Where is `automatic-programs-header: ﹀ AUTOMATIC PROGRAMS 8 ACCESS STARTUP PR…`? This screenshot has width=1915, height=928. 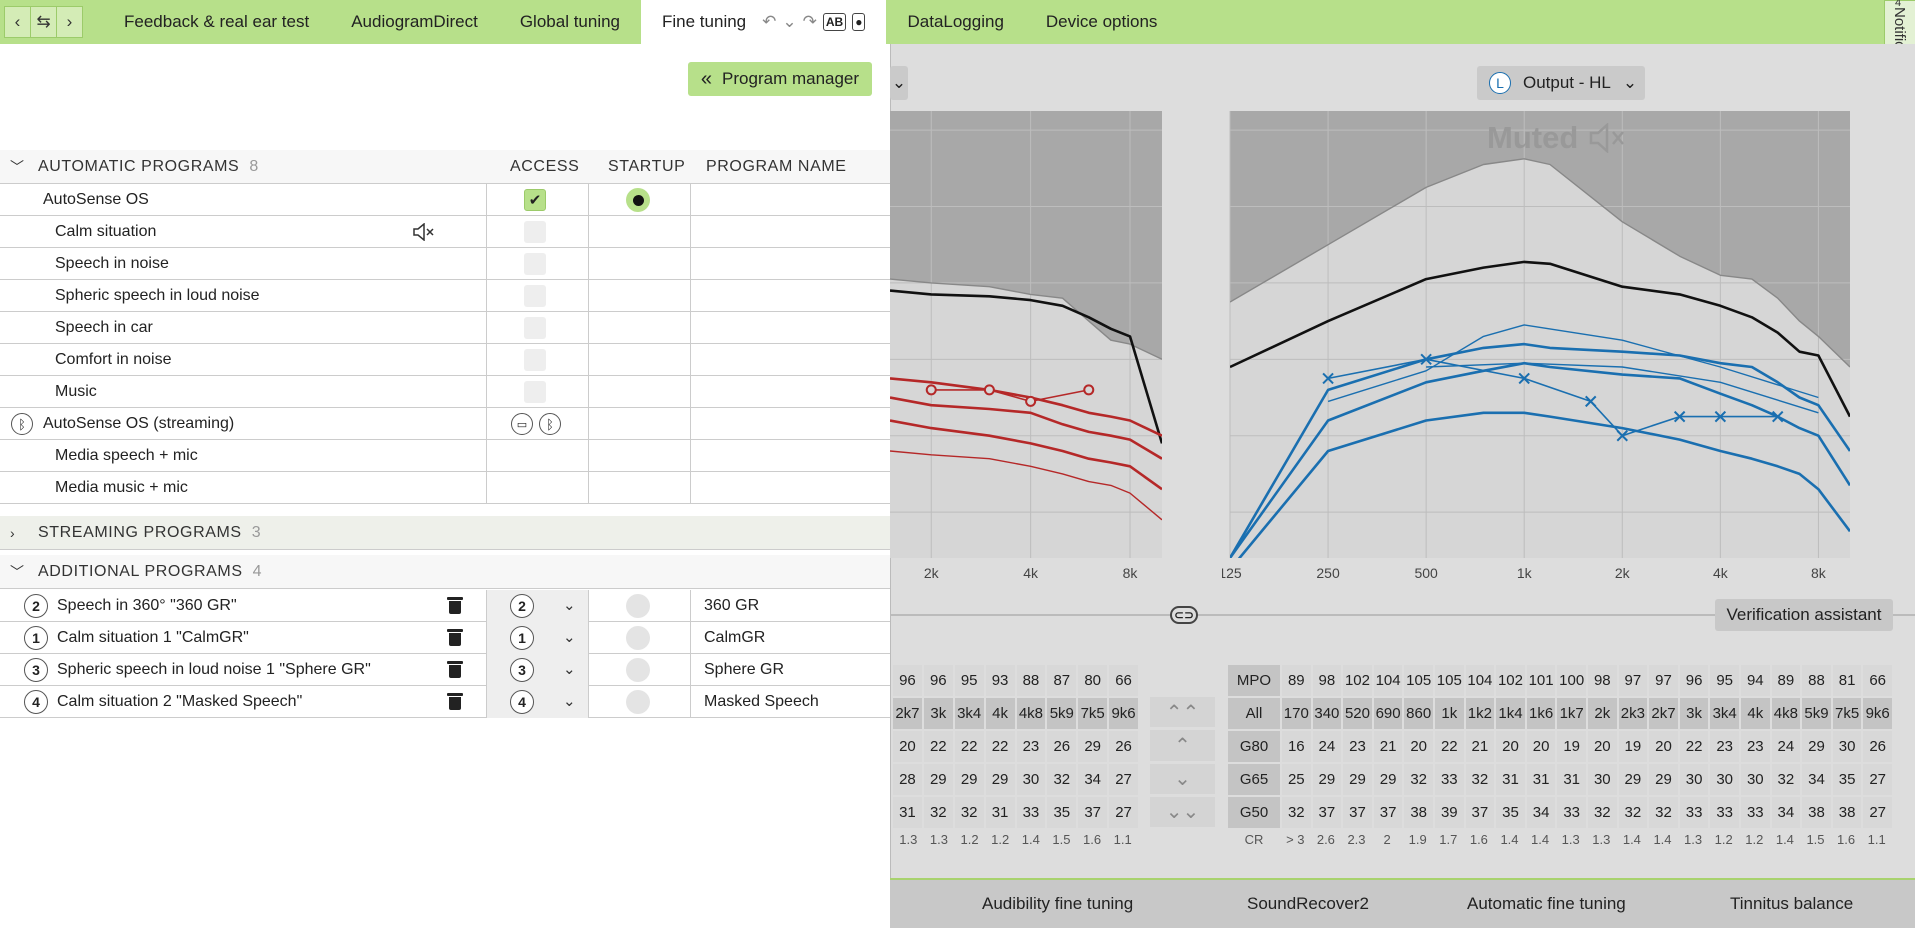
automatic-programs-header: ﹀ AUTOMATIC PROGRAMS 8 ACCESS STARTUP PR… is located at coordinates (445, 167).